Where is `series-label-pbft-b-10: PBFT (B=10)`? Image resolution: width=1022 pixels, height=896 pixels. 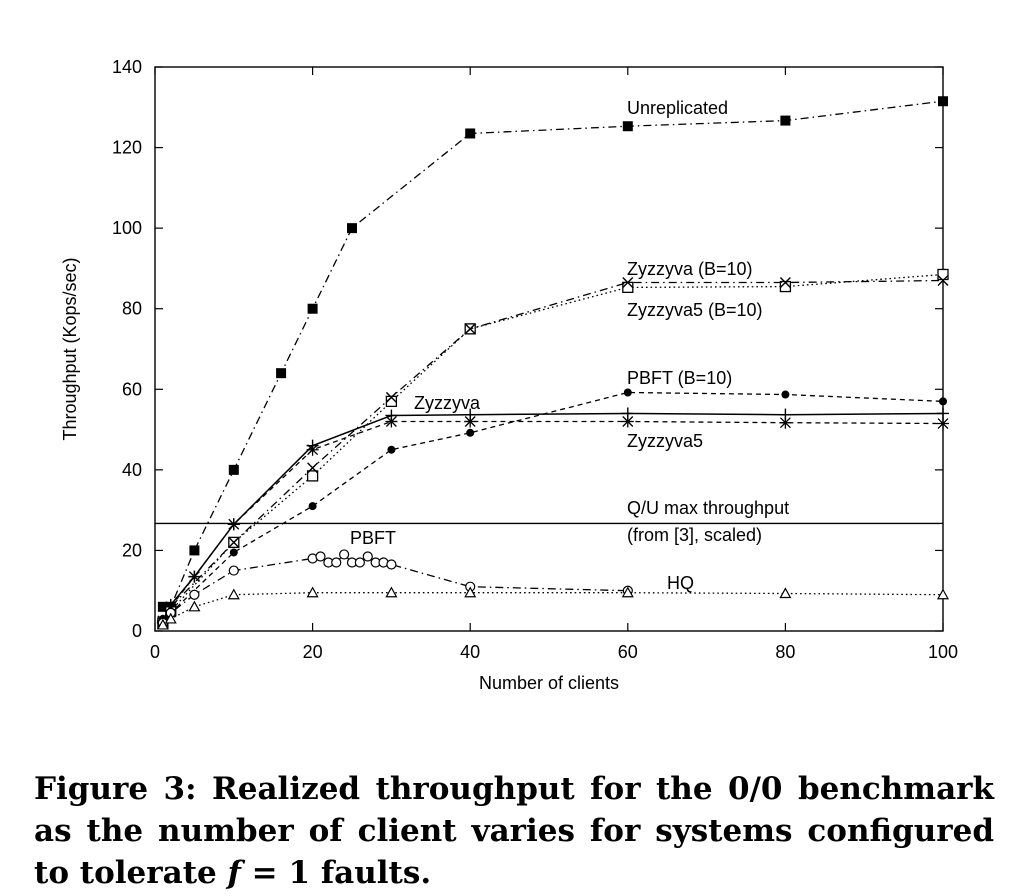
series-label-pbft-b-10: PBFT (B=10) is located at coordinates (679, 378).